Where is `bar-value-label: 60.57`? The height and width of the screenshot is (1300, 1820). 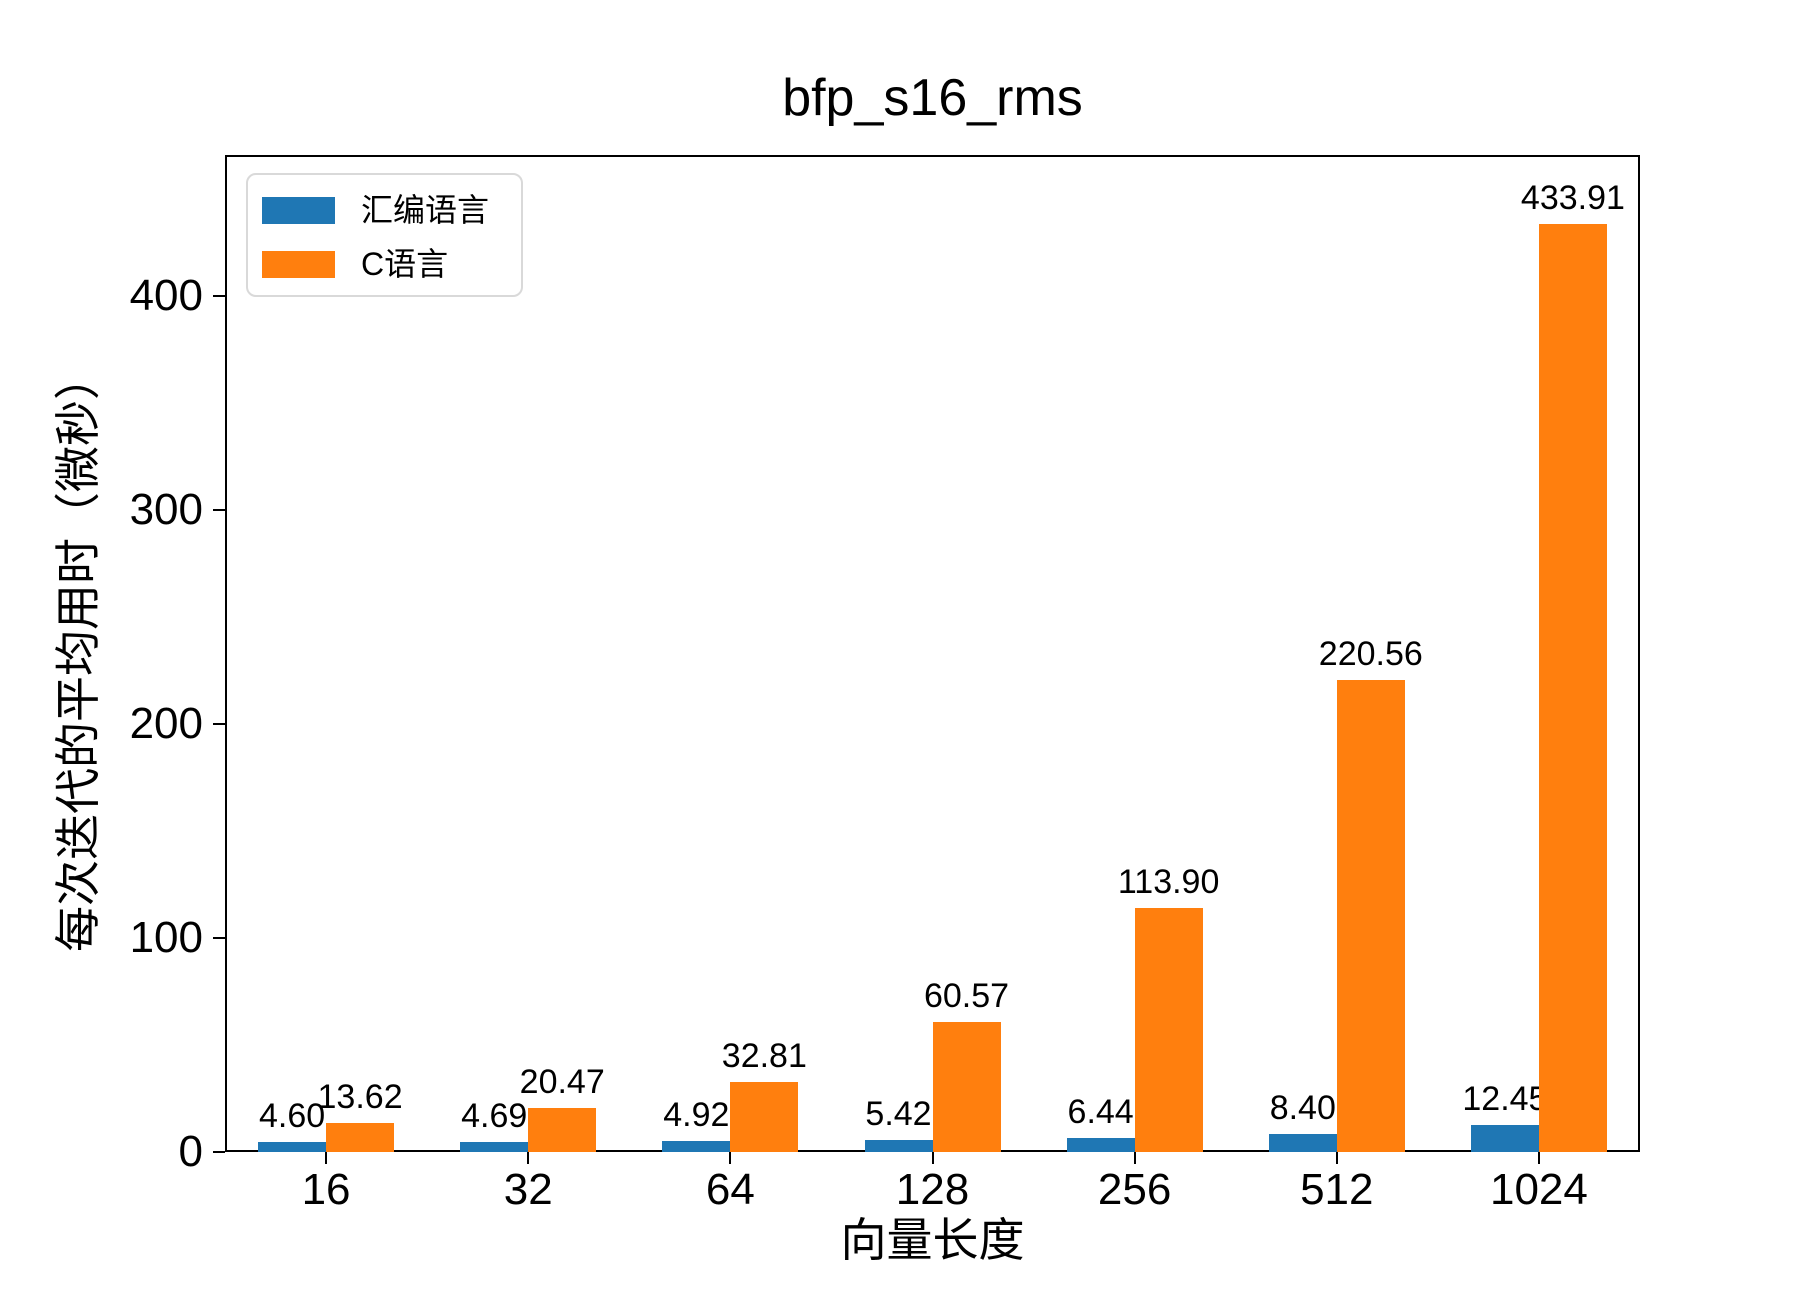 bar-value-label: 60.57 is located at coordinates (966, 996).